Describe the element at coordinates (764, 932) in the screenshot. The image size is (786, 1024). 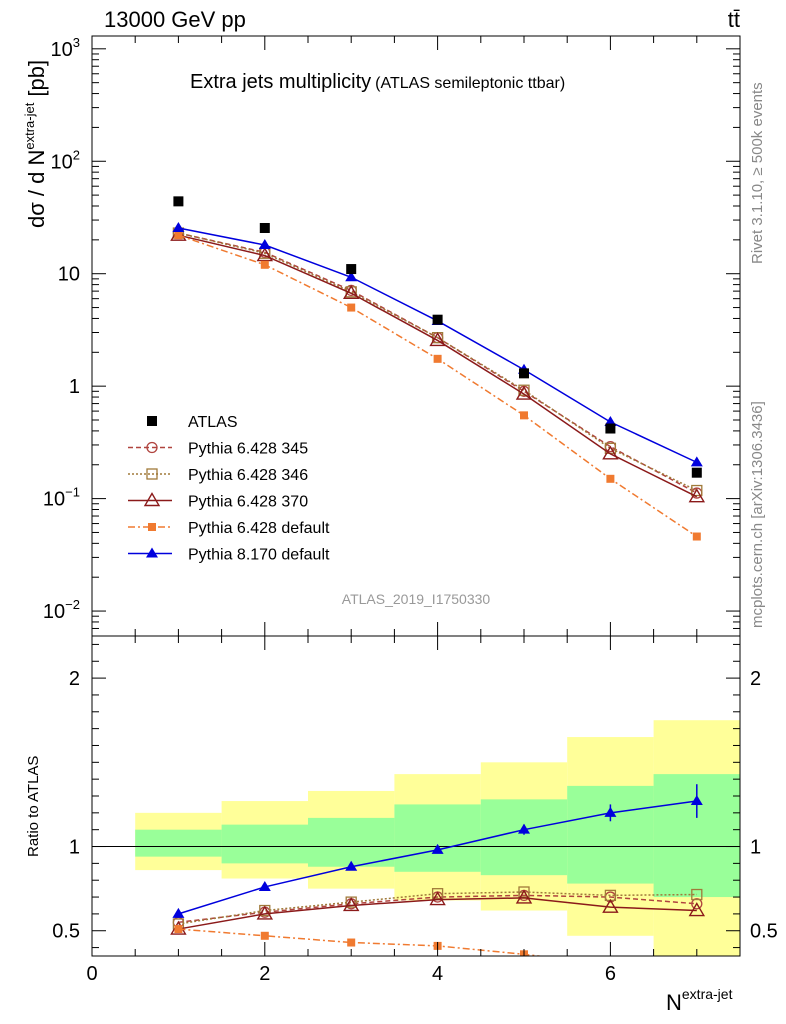
I see `ratio-ytick-label-right: 0.5` at that location.